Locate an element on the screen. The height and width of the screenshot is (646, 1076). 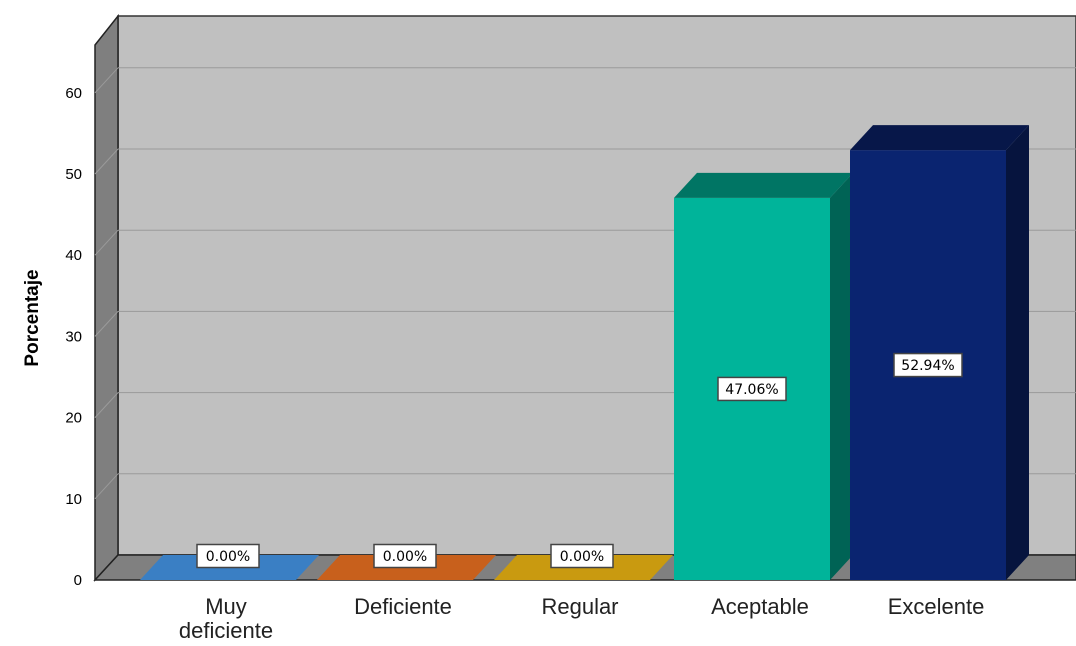
data-label: 47.06% is located at coordinates (751, 390).